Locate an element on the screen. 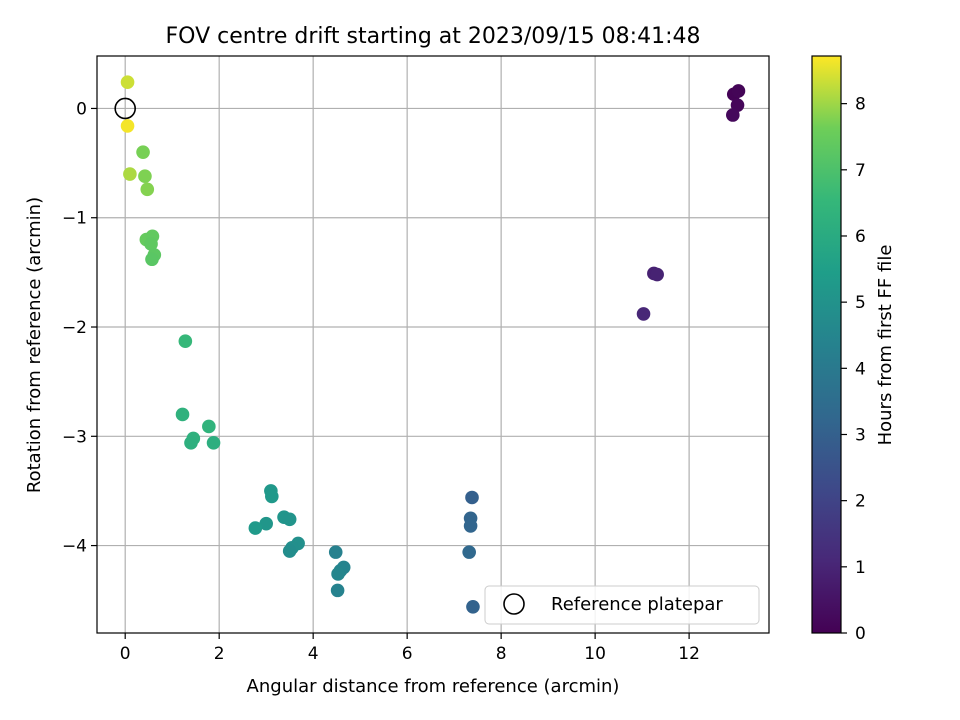 This screenshot has width=960, height=720. colorbar-tick-label: 5 is located at coordinates (860, 303).